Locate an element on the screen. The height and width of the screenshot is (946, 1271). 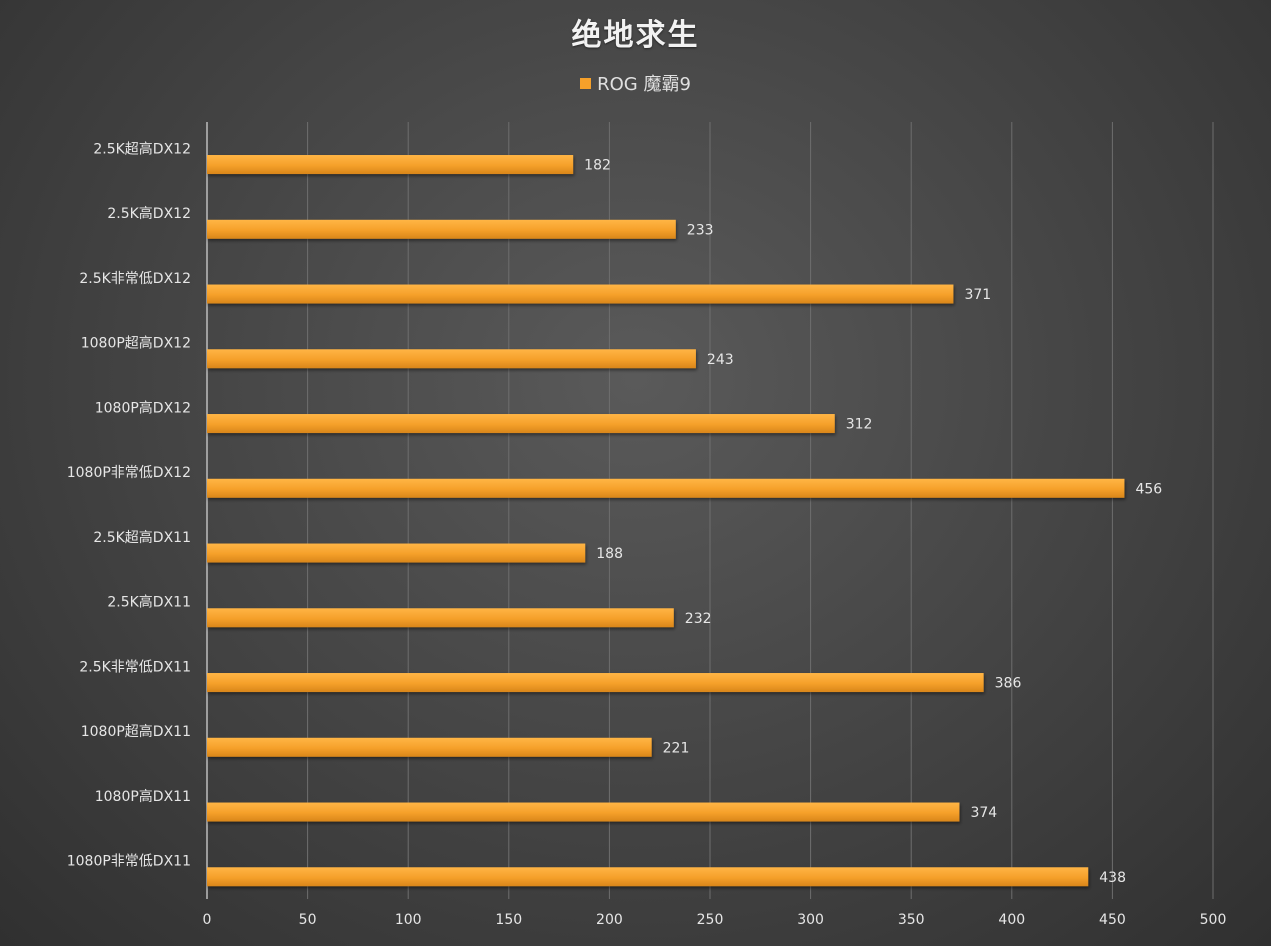
y-category-label: 1080P非常低DX12 is located at coordinates (129, 473).